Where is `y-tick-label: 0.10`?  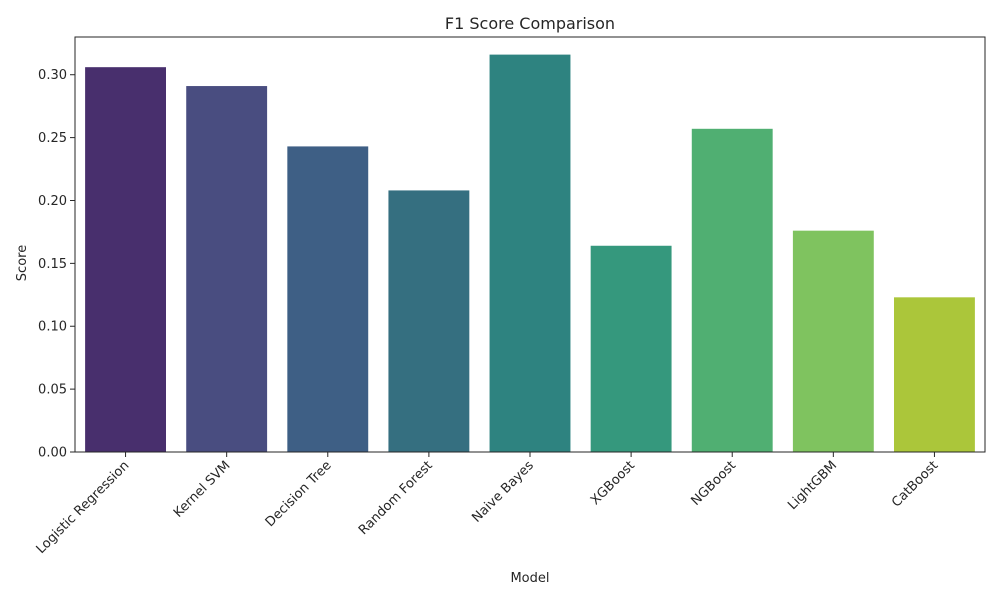 y-tick-label: 0.10 is located at coordinates (52, 327).